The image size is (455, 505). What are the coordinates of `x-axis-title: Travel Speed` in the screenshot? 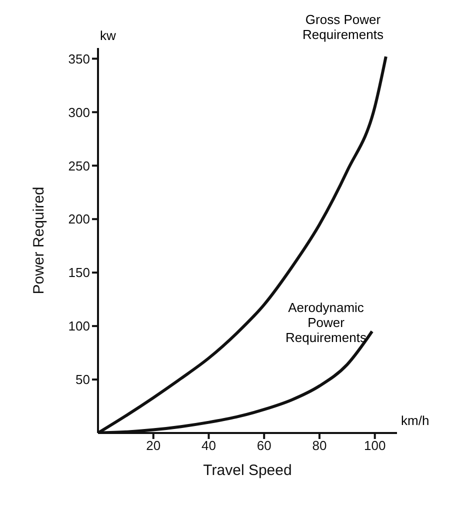 It's located at (247, 470).